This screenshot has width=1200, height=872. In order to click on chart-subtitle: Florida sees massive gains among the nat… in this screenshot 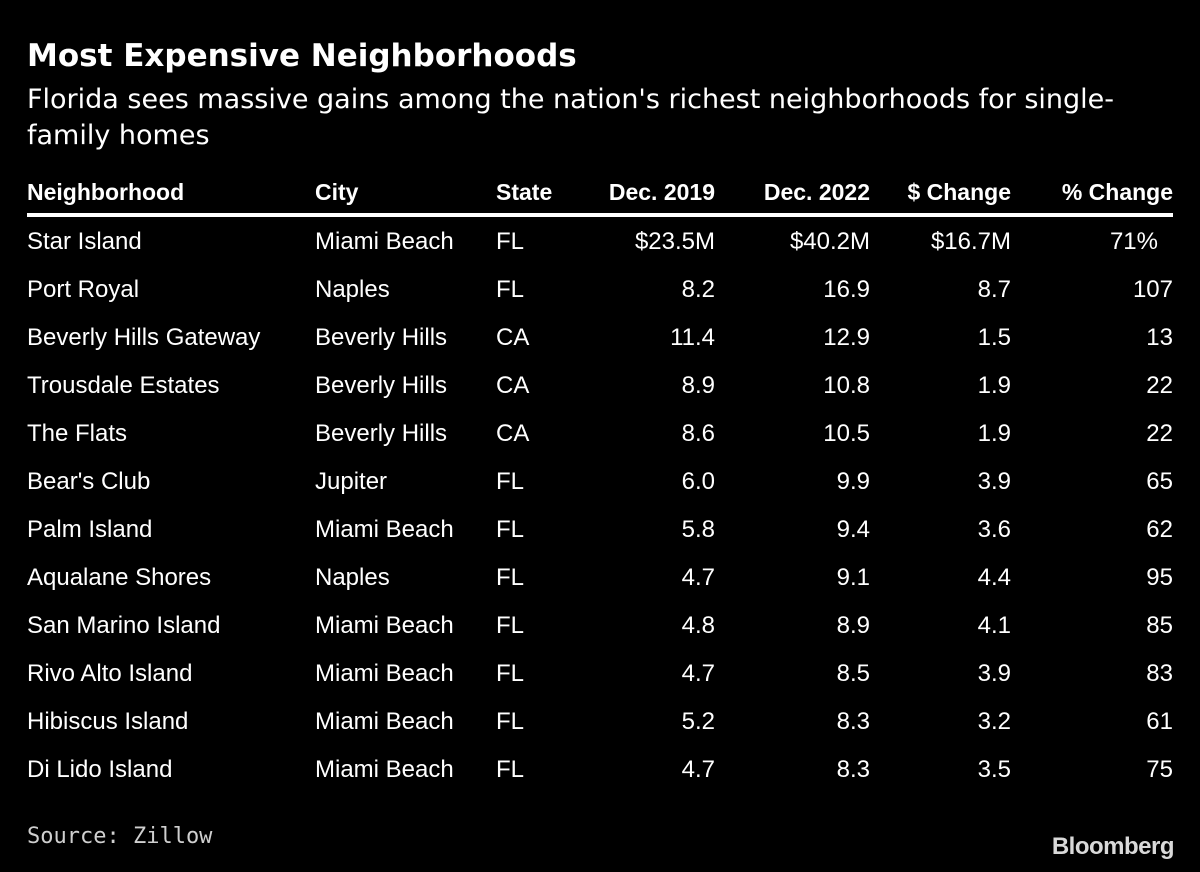, I will do `click(570, 117)`.